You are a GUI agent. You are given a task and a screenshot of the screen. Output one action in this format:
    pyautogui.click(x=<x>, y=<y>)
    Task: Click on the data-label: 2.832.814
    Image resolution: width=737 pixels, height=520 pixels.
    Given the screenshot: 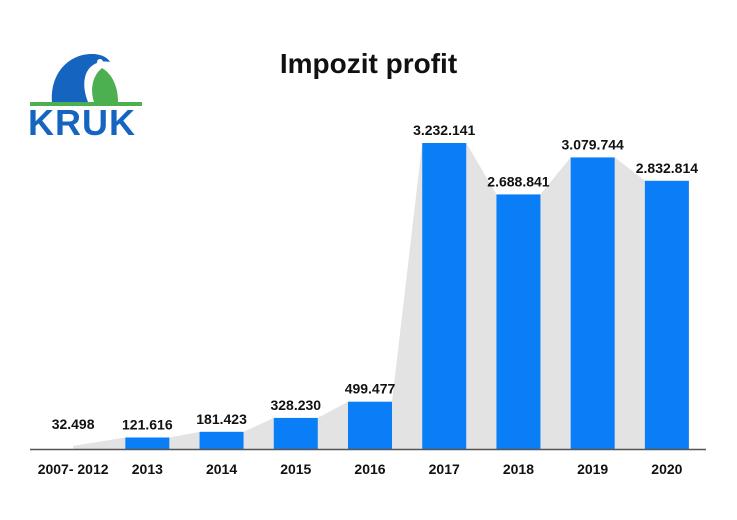 What is the action you would take?
    pyautogui.click(x=667, y=168)
    